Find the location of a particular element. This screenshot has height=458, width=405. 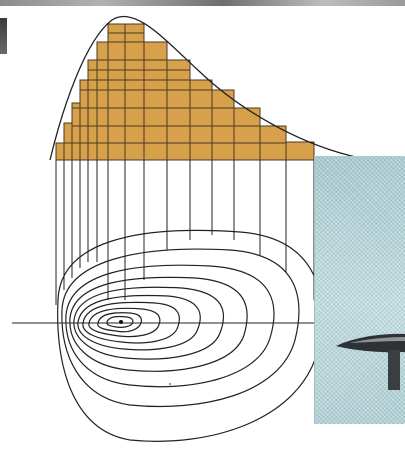

disc-highlight is located at coordinates (377, 340).